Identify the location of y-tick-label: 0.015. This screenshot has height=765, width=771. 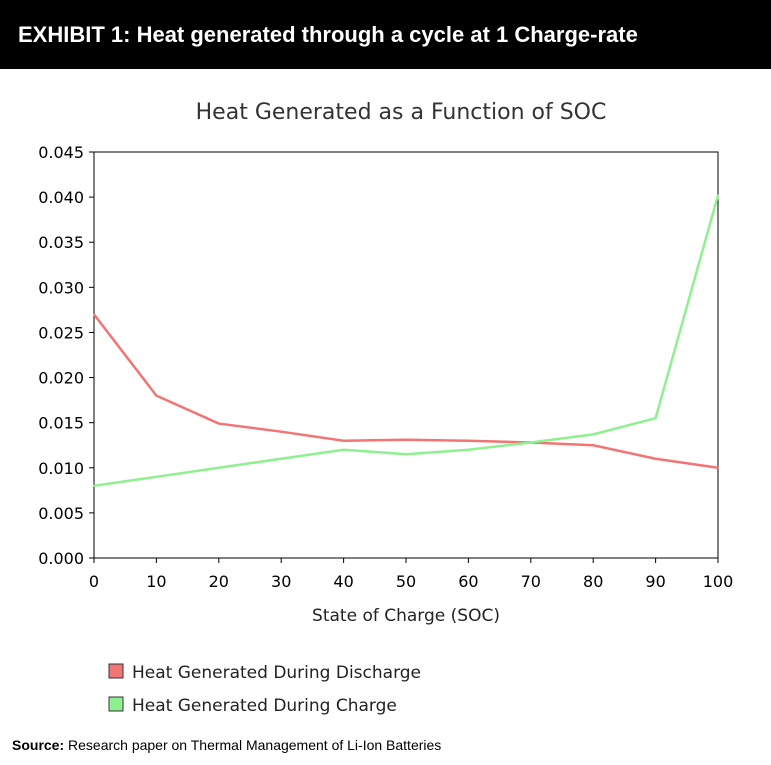
(61, 423).